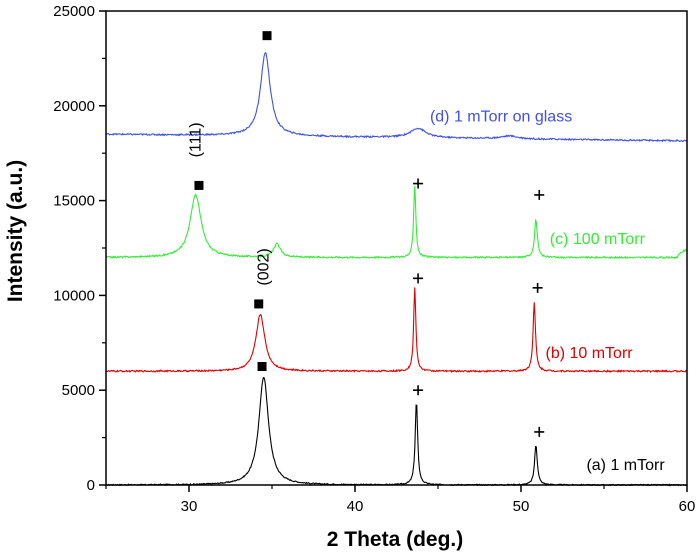 This screenshot has height=556, width=700. I want to click on y-tick-label: 20000, so click(74, 106).